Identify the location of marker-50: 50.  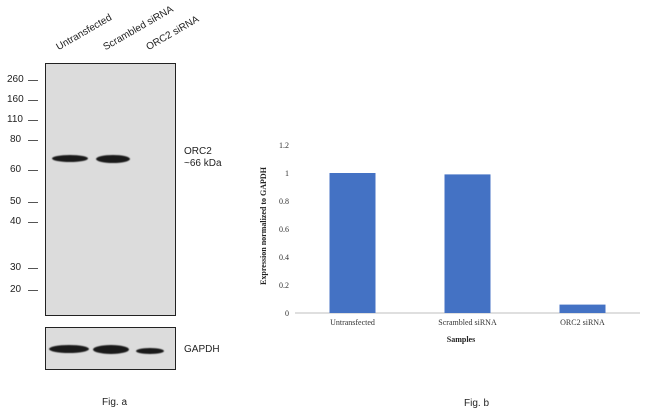
(16, 201).